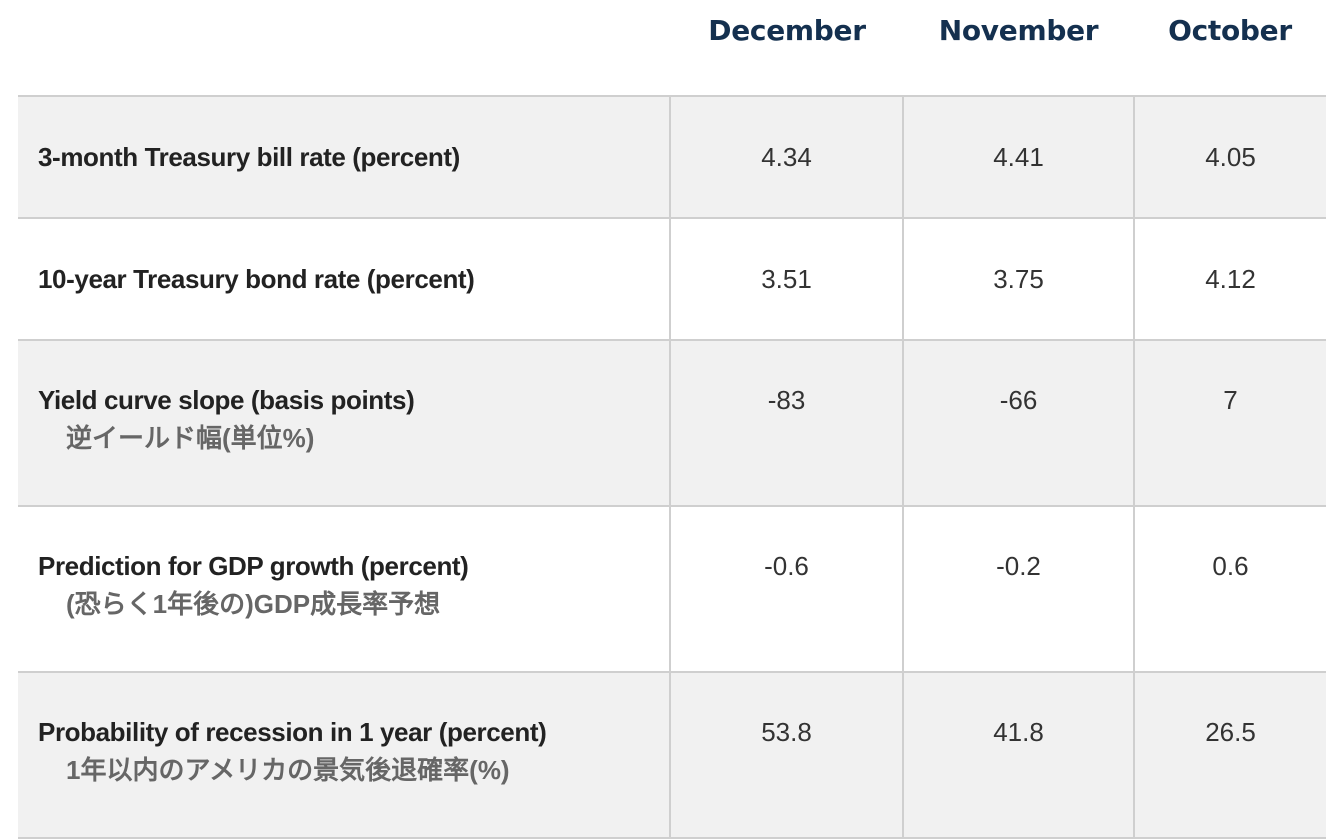 This screenshot has width=1338, height=839. I want to click on value-october: 7, so click(1229, 423).